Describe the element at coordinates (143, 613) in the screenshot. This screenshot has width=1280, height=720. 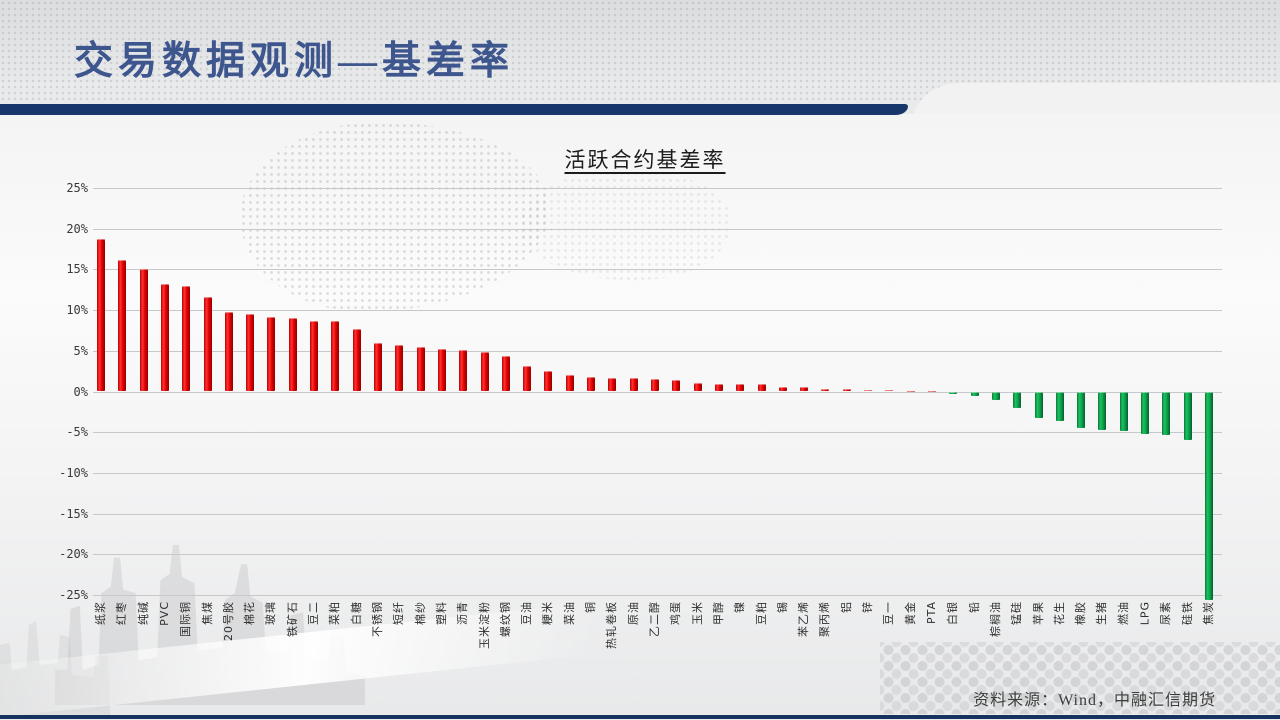
I see `x-axis-label: 纯碱` at that location.